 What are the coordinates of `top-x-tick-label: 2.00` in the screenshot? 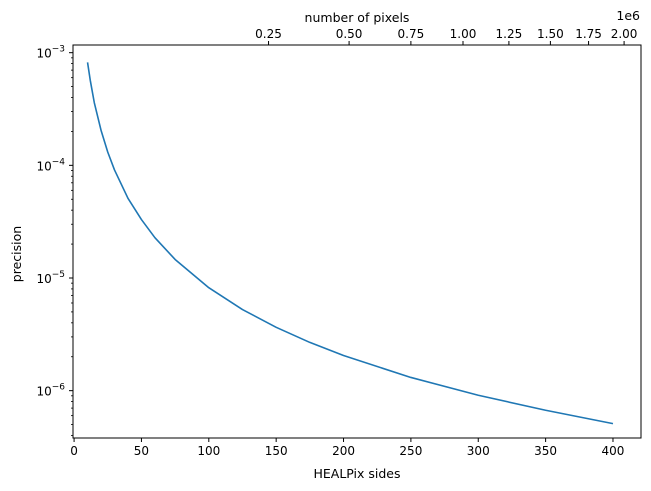 It's located at (624, 34).